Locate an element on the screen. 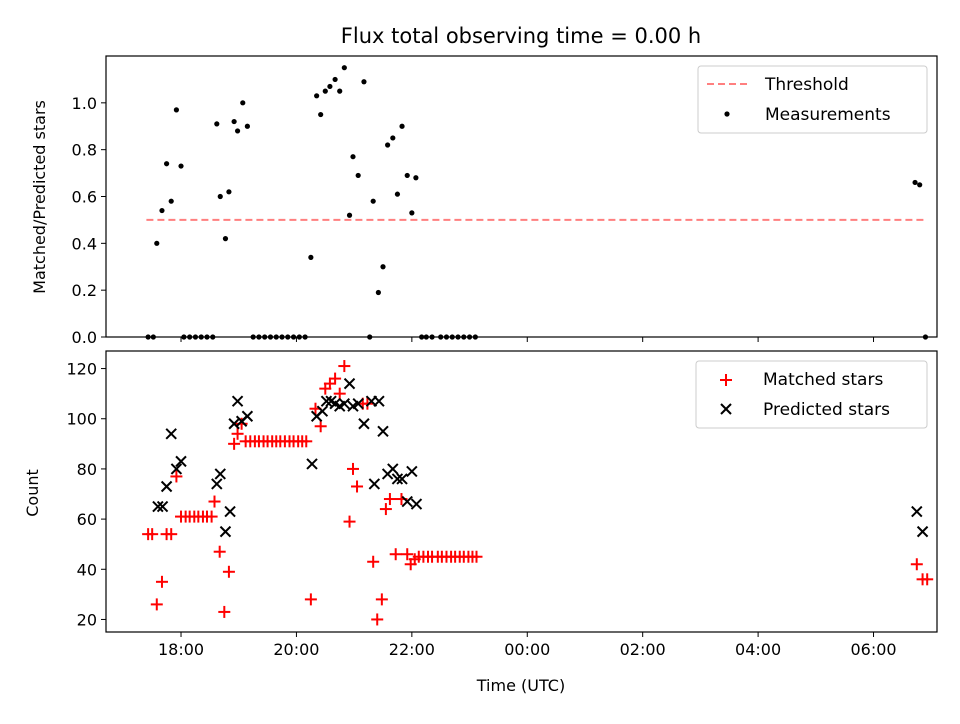 Image resolution: width=960 pixels, height=724 pixels. bottom-y-tick-label: 80 is located at coordinates (87, 469).